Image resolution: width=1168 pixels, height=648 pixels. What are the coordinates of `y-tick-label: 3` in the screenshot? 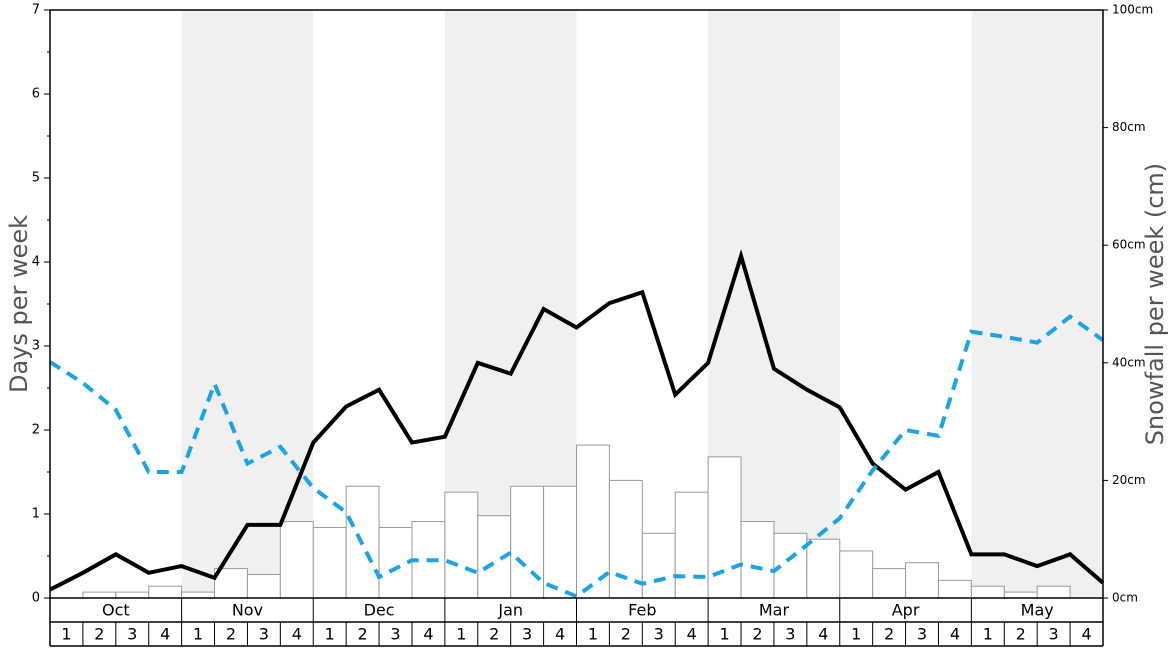 It's located at (36, 346).